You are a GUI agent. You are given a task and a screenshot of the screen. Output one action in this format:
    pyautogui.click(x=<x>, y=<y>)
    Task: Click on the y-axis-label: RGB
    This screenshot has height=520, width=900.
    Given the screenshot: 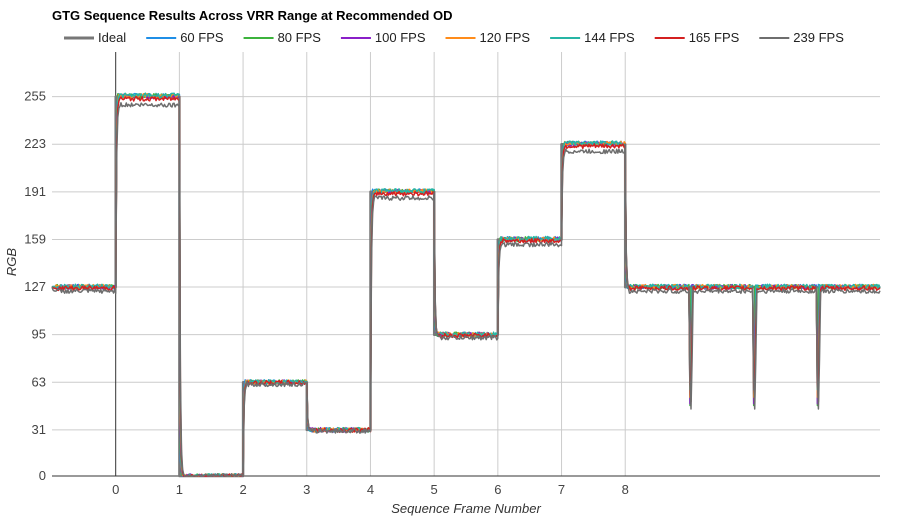 What is the action you would take?
    pyautogui.click(x=11, y=262)
    